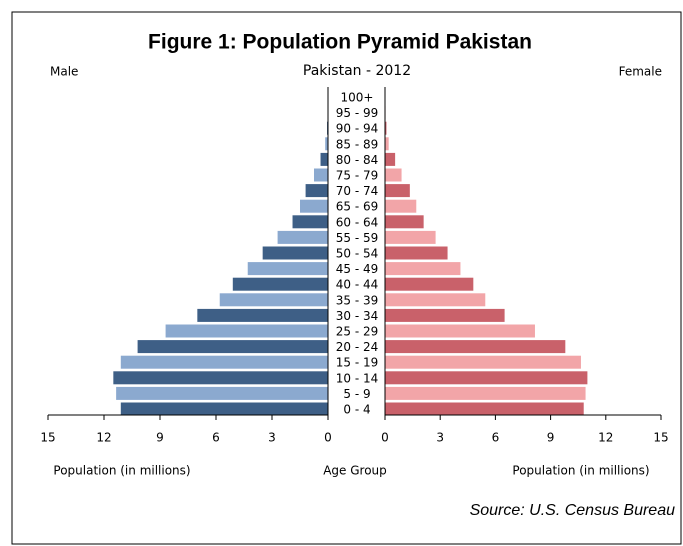  Describe the element at coordinates (357, 113) in the screenshot. I see `age-label: 95 - 99` at that location.